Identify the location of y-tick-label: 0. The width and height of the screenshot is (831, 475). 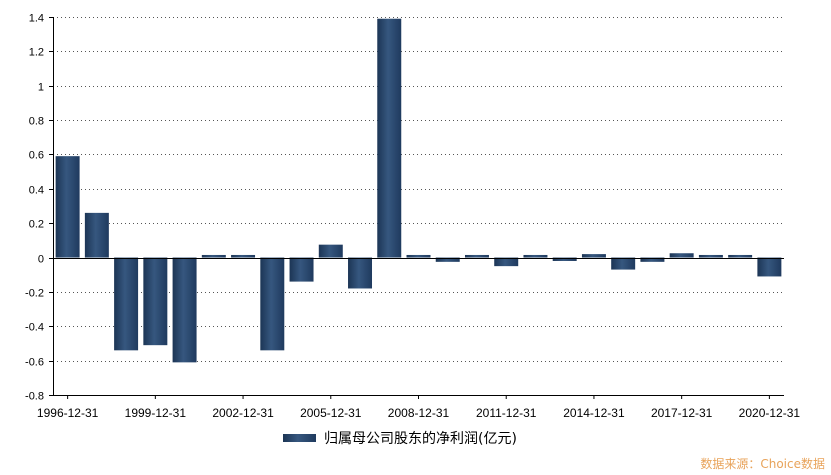
(41, 260).